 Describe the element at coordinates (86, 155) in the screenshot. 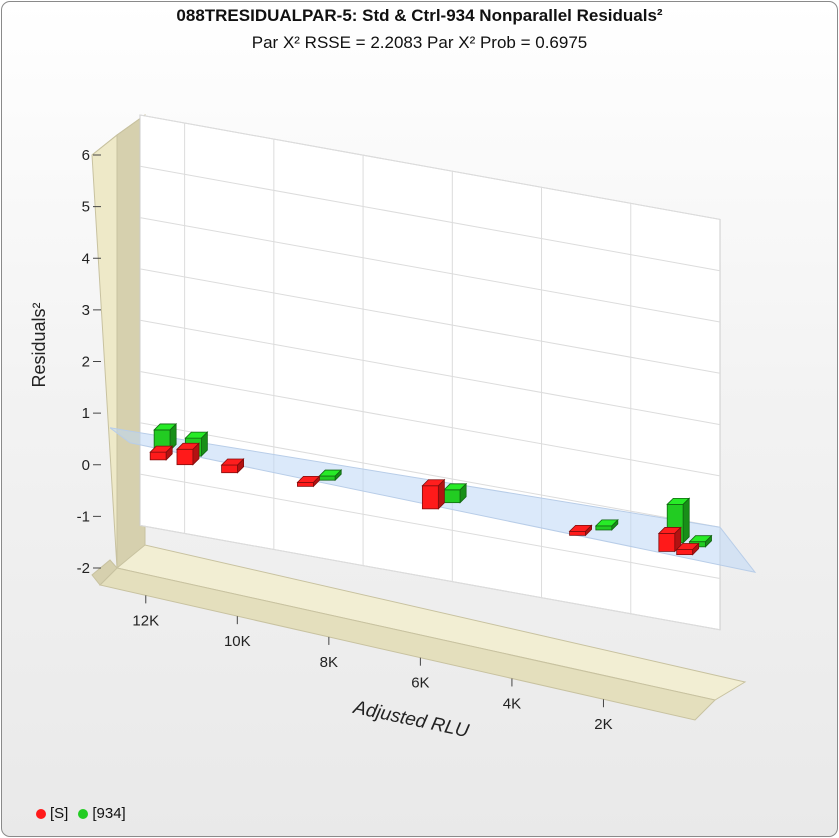

I see `y-tick-label: 6` at that location.